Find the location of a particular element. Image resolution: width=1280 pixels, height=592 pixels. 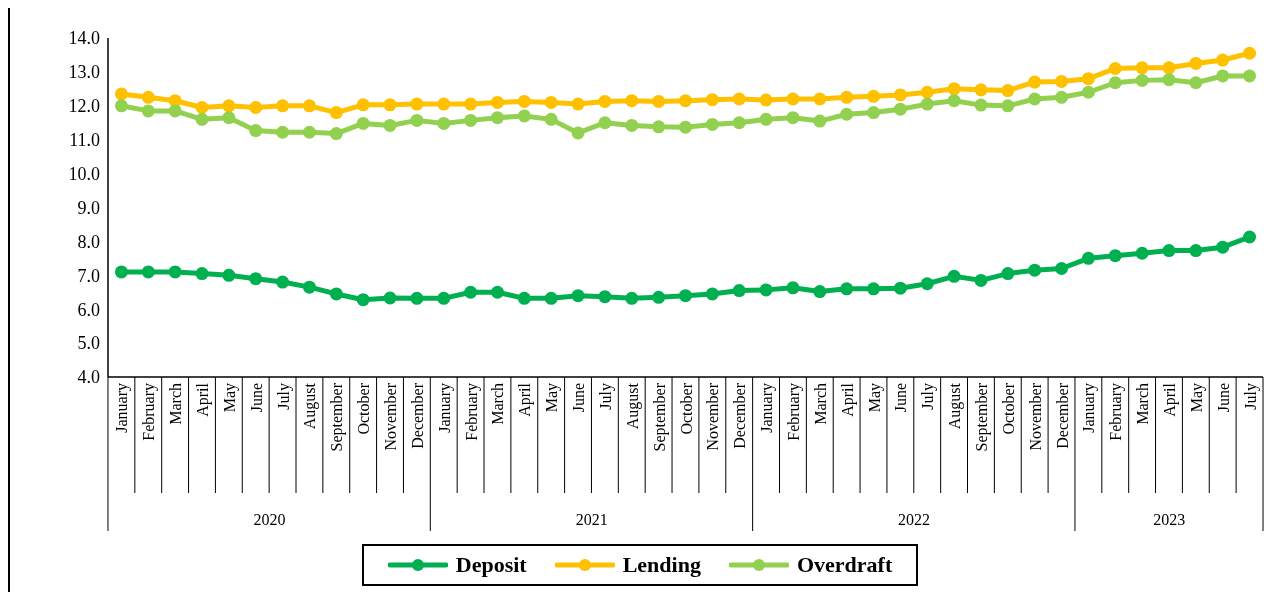

y-tick-label: 5.0 is located at coordinates (88, 343).